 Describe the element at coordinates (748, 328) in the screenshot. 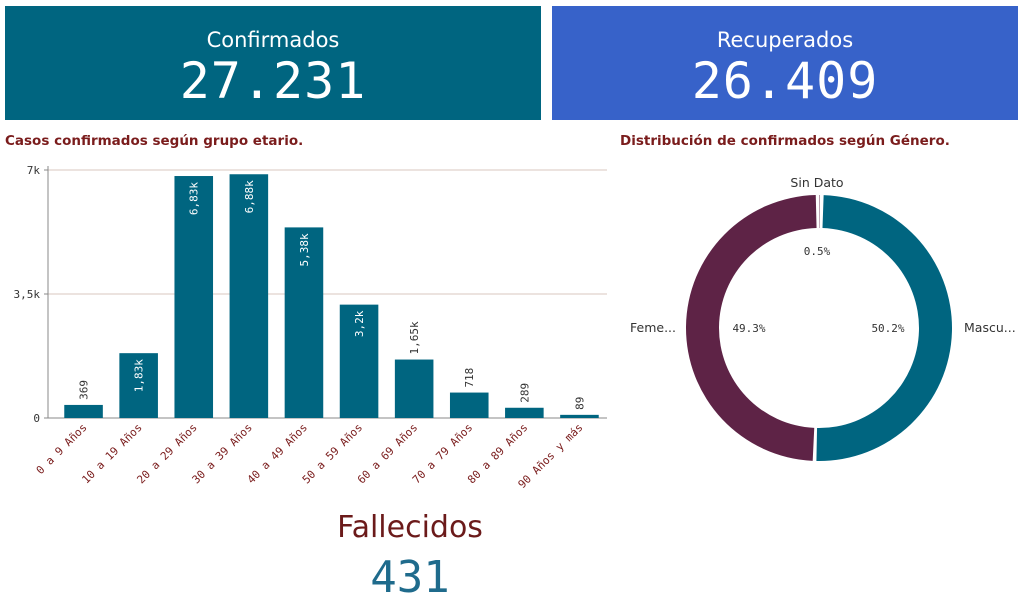

I see `donut-slice-percent: 49.3%` at that location.